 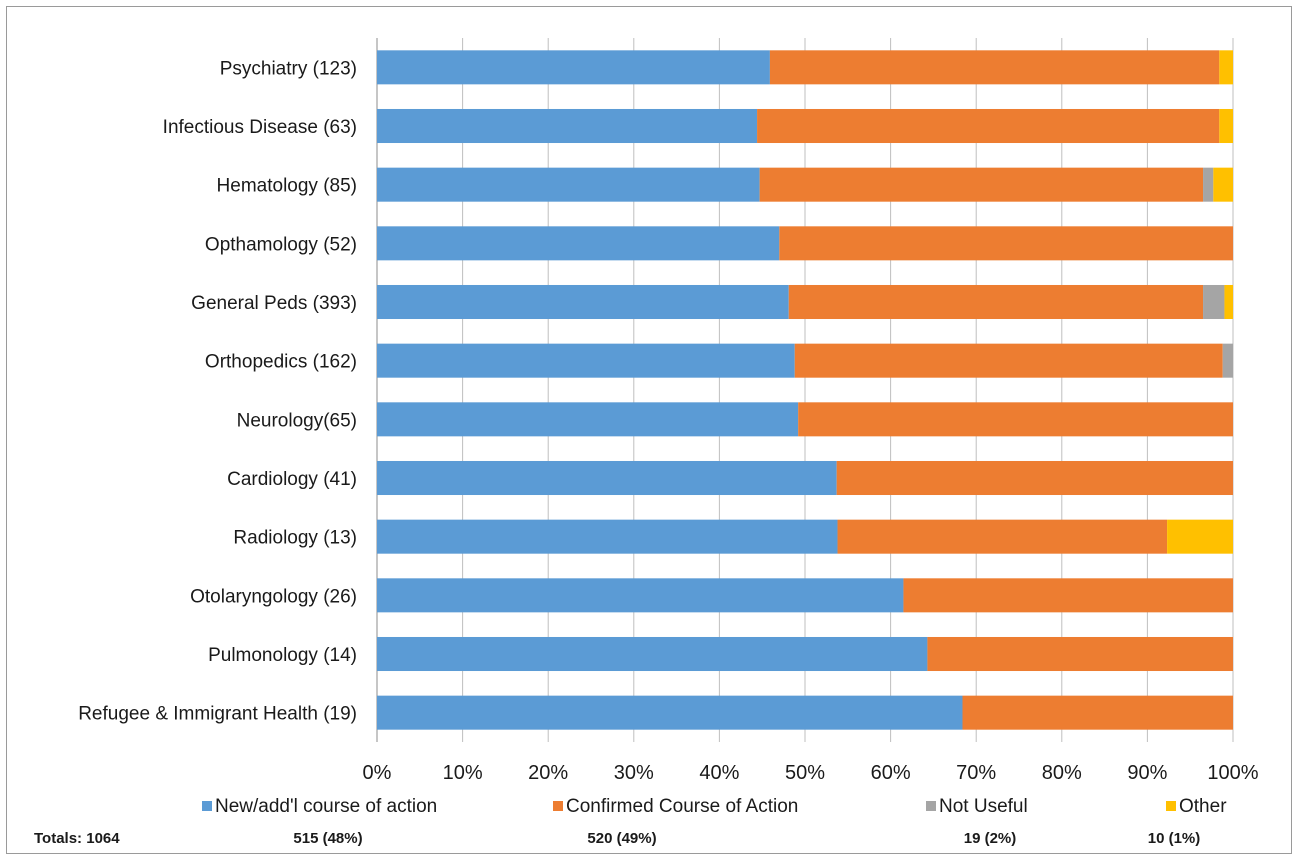 What do you see at coordinates (983, 806) in the screenshot?
I see `legend-label: Not Useful` at bounding box center [983, 806].